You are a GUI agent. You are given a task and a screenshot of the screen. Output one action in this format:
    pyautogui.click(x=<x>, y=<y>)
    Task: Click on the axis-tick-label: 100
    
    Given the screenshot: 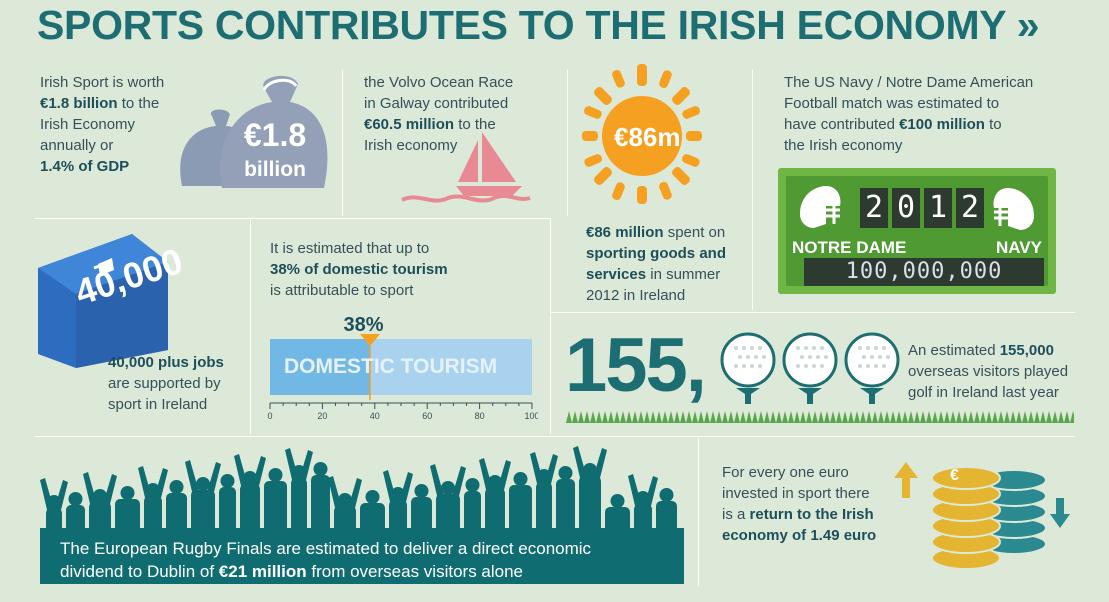 What is the action you would take?
    pyautogui.click(x=531, y=416)
    